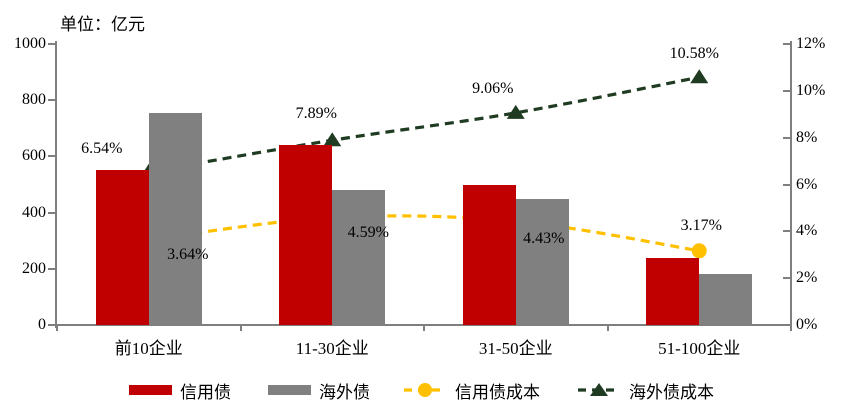 The height and width of the screenshot is (410, 848). What do you see at coordinates (515, 348) in the screenshot?
I see `category-label: 31-50企业` at bounding box center [515, 348].